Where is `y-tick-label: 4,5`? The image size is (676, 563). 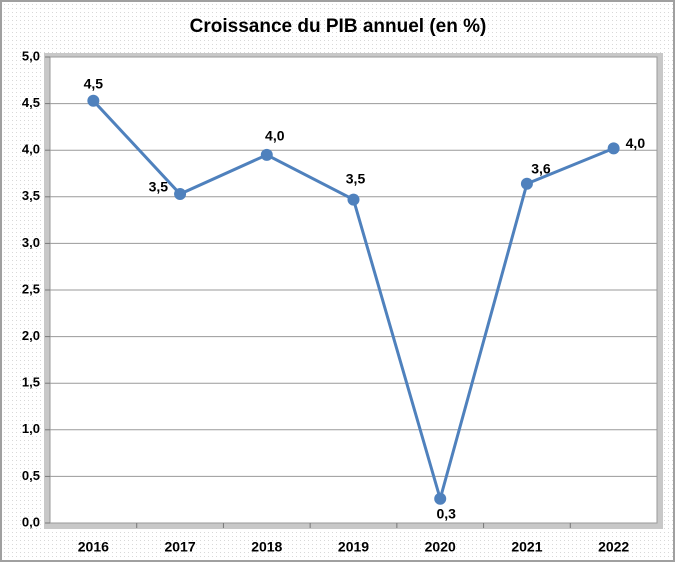 y-tick-label: 4,5 is located at coordinates (31, 102).